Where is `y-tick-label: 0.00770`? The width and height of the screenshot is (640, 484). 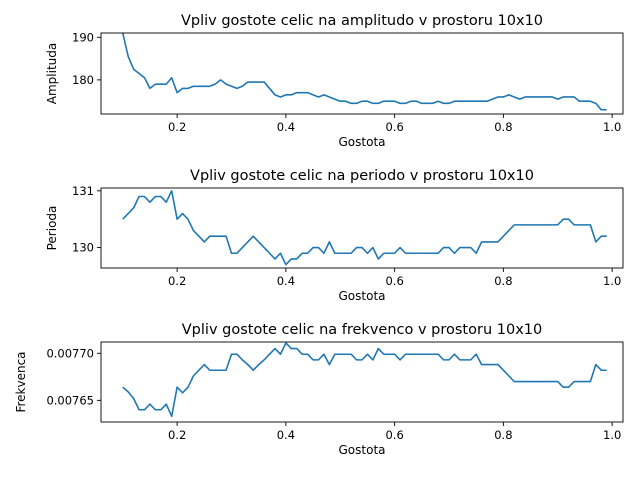
y-tick-label: 0.00770 is located at coordinates (70, 353).